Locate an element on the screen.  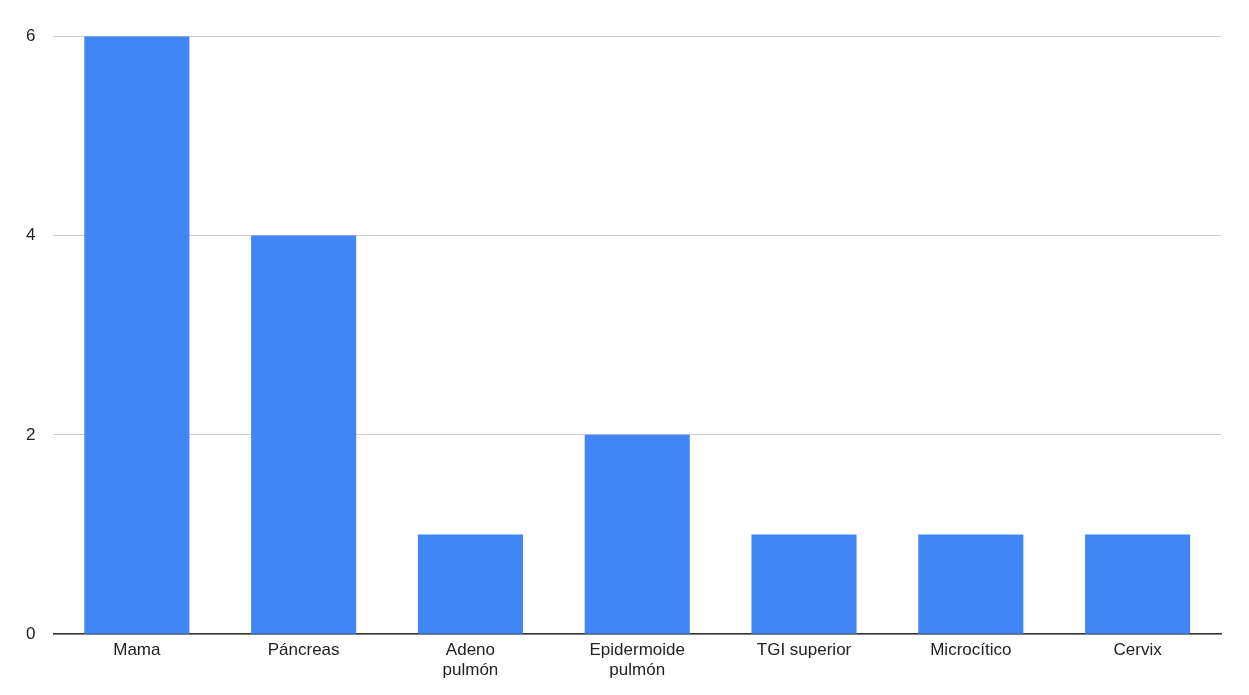
x-tick-label: Mama is located at coordinates (137, 650).